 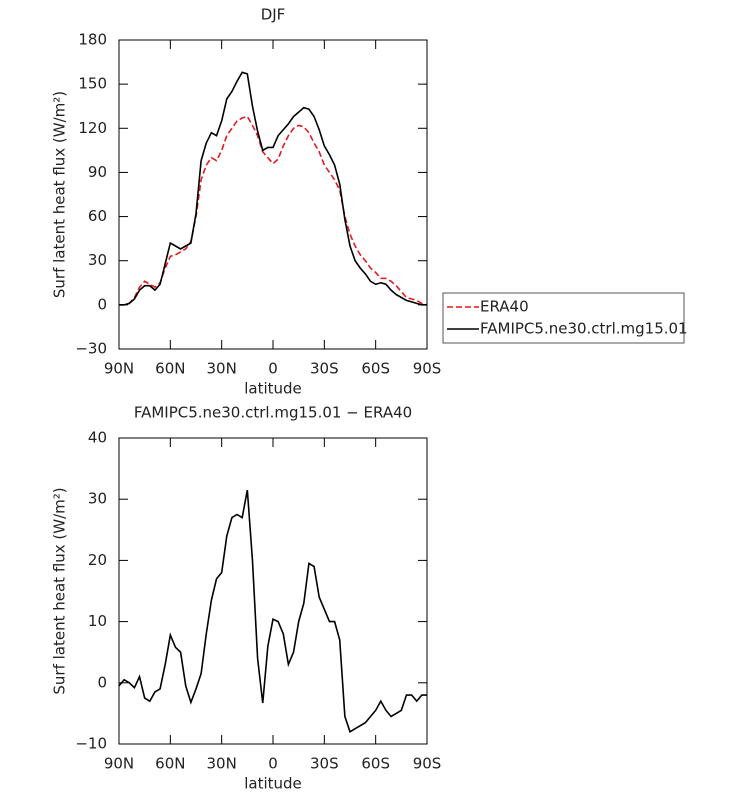 What do you see at coordinates (97, 560) in the screenshot?
I see `y-tick-label: 20` at bounding box center [97, 560].